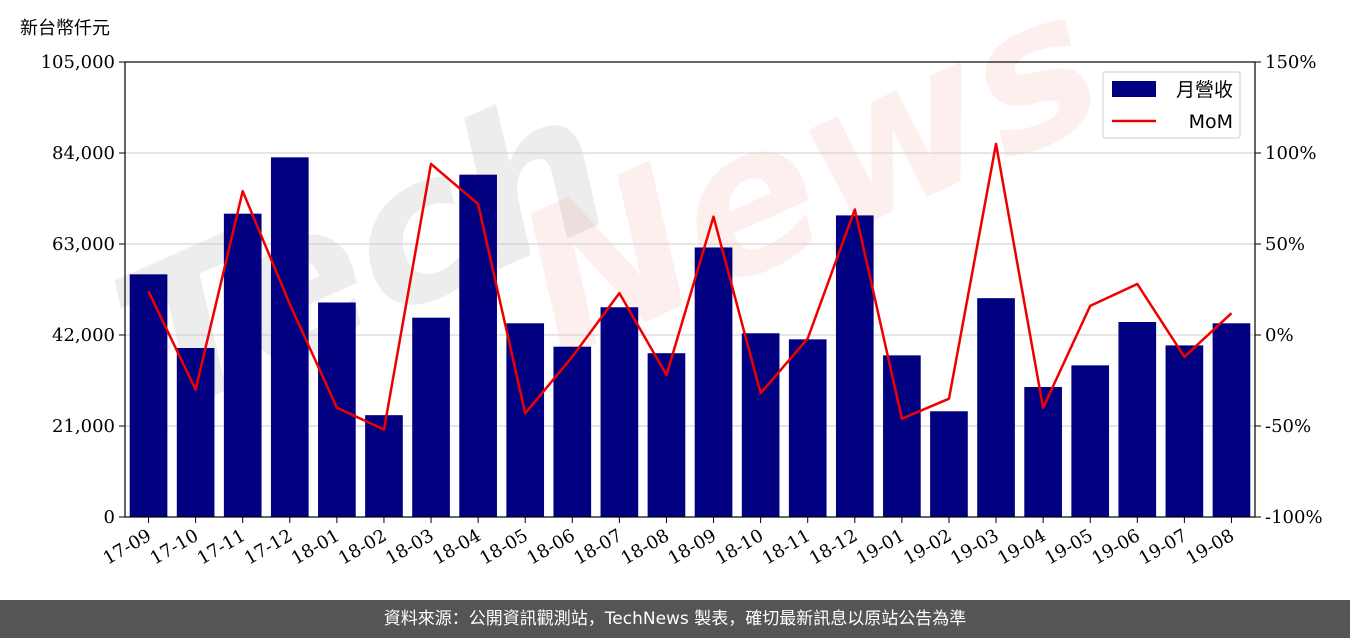 This screenshot has height=638, width=1350. I want to click on x-tick-label: 18-12, so click(833, 547).